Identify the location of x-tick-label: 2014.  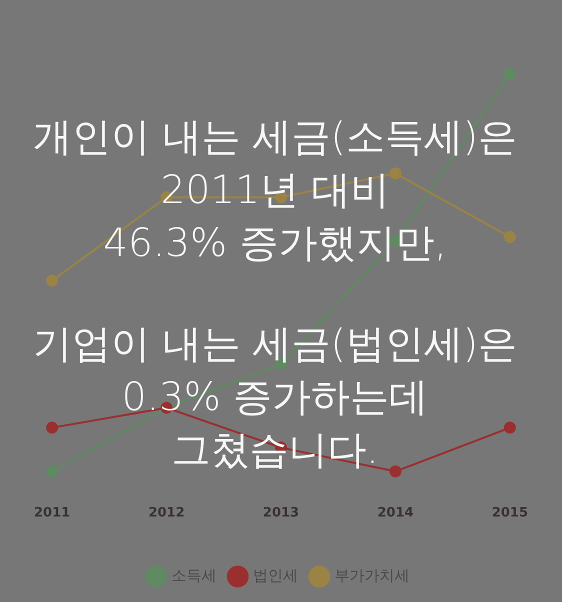
(395, 513).